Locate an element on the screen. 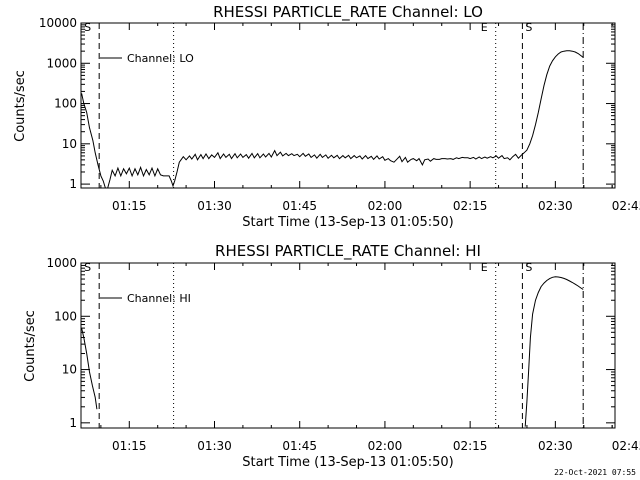  y-tick-label: 10000 is located at coordinates (58, 23).